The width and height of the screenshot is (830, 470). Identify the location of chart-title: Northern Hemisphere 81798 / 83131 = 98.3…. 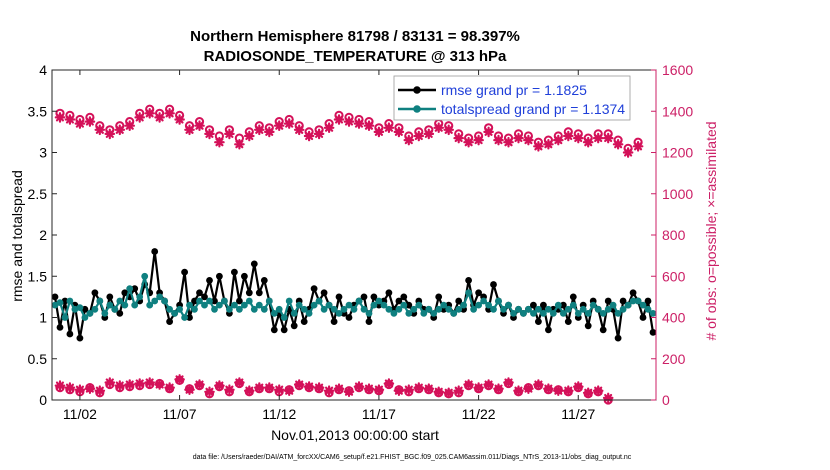
(355, 36).